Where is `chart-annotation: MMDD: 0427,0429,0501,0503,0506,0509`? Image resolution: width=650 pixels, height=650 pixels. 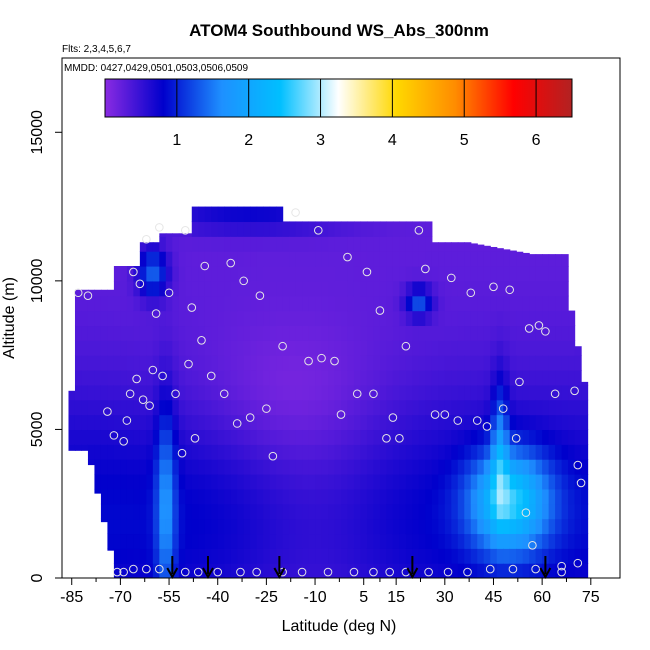
chart-annotation: MMDD: 0427,0429,0501,0503,0506,0509 is located at coordinates (156, 68).